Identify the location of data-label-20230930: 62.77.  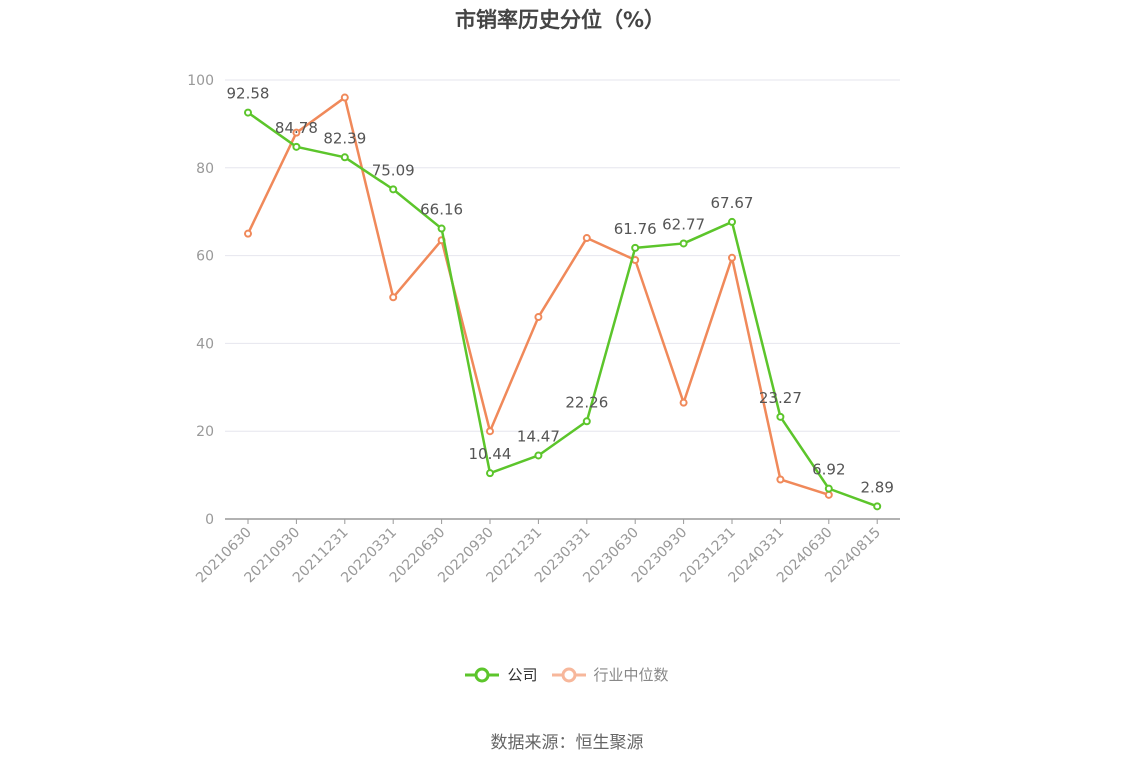
(683, 224).